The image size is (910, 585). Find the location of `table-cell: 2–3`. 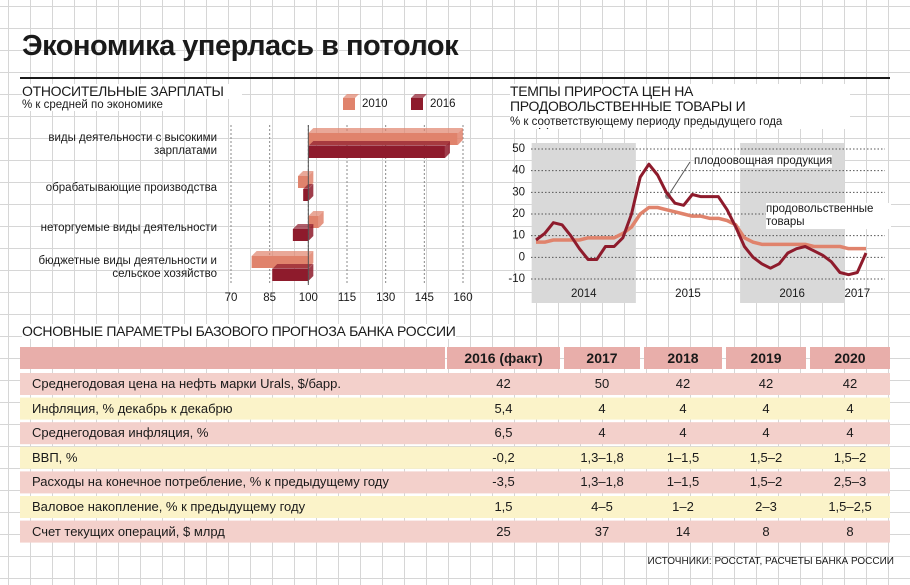

table-cell: 2–3 is located at coordinates (766, 506).